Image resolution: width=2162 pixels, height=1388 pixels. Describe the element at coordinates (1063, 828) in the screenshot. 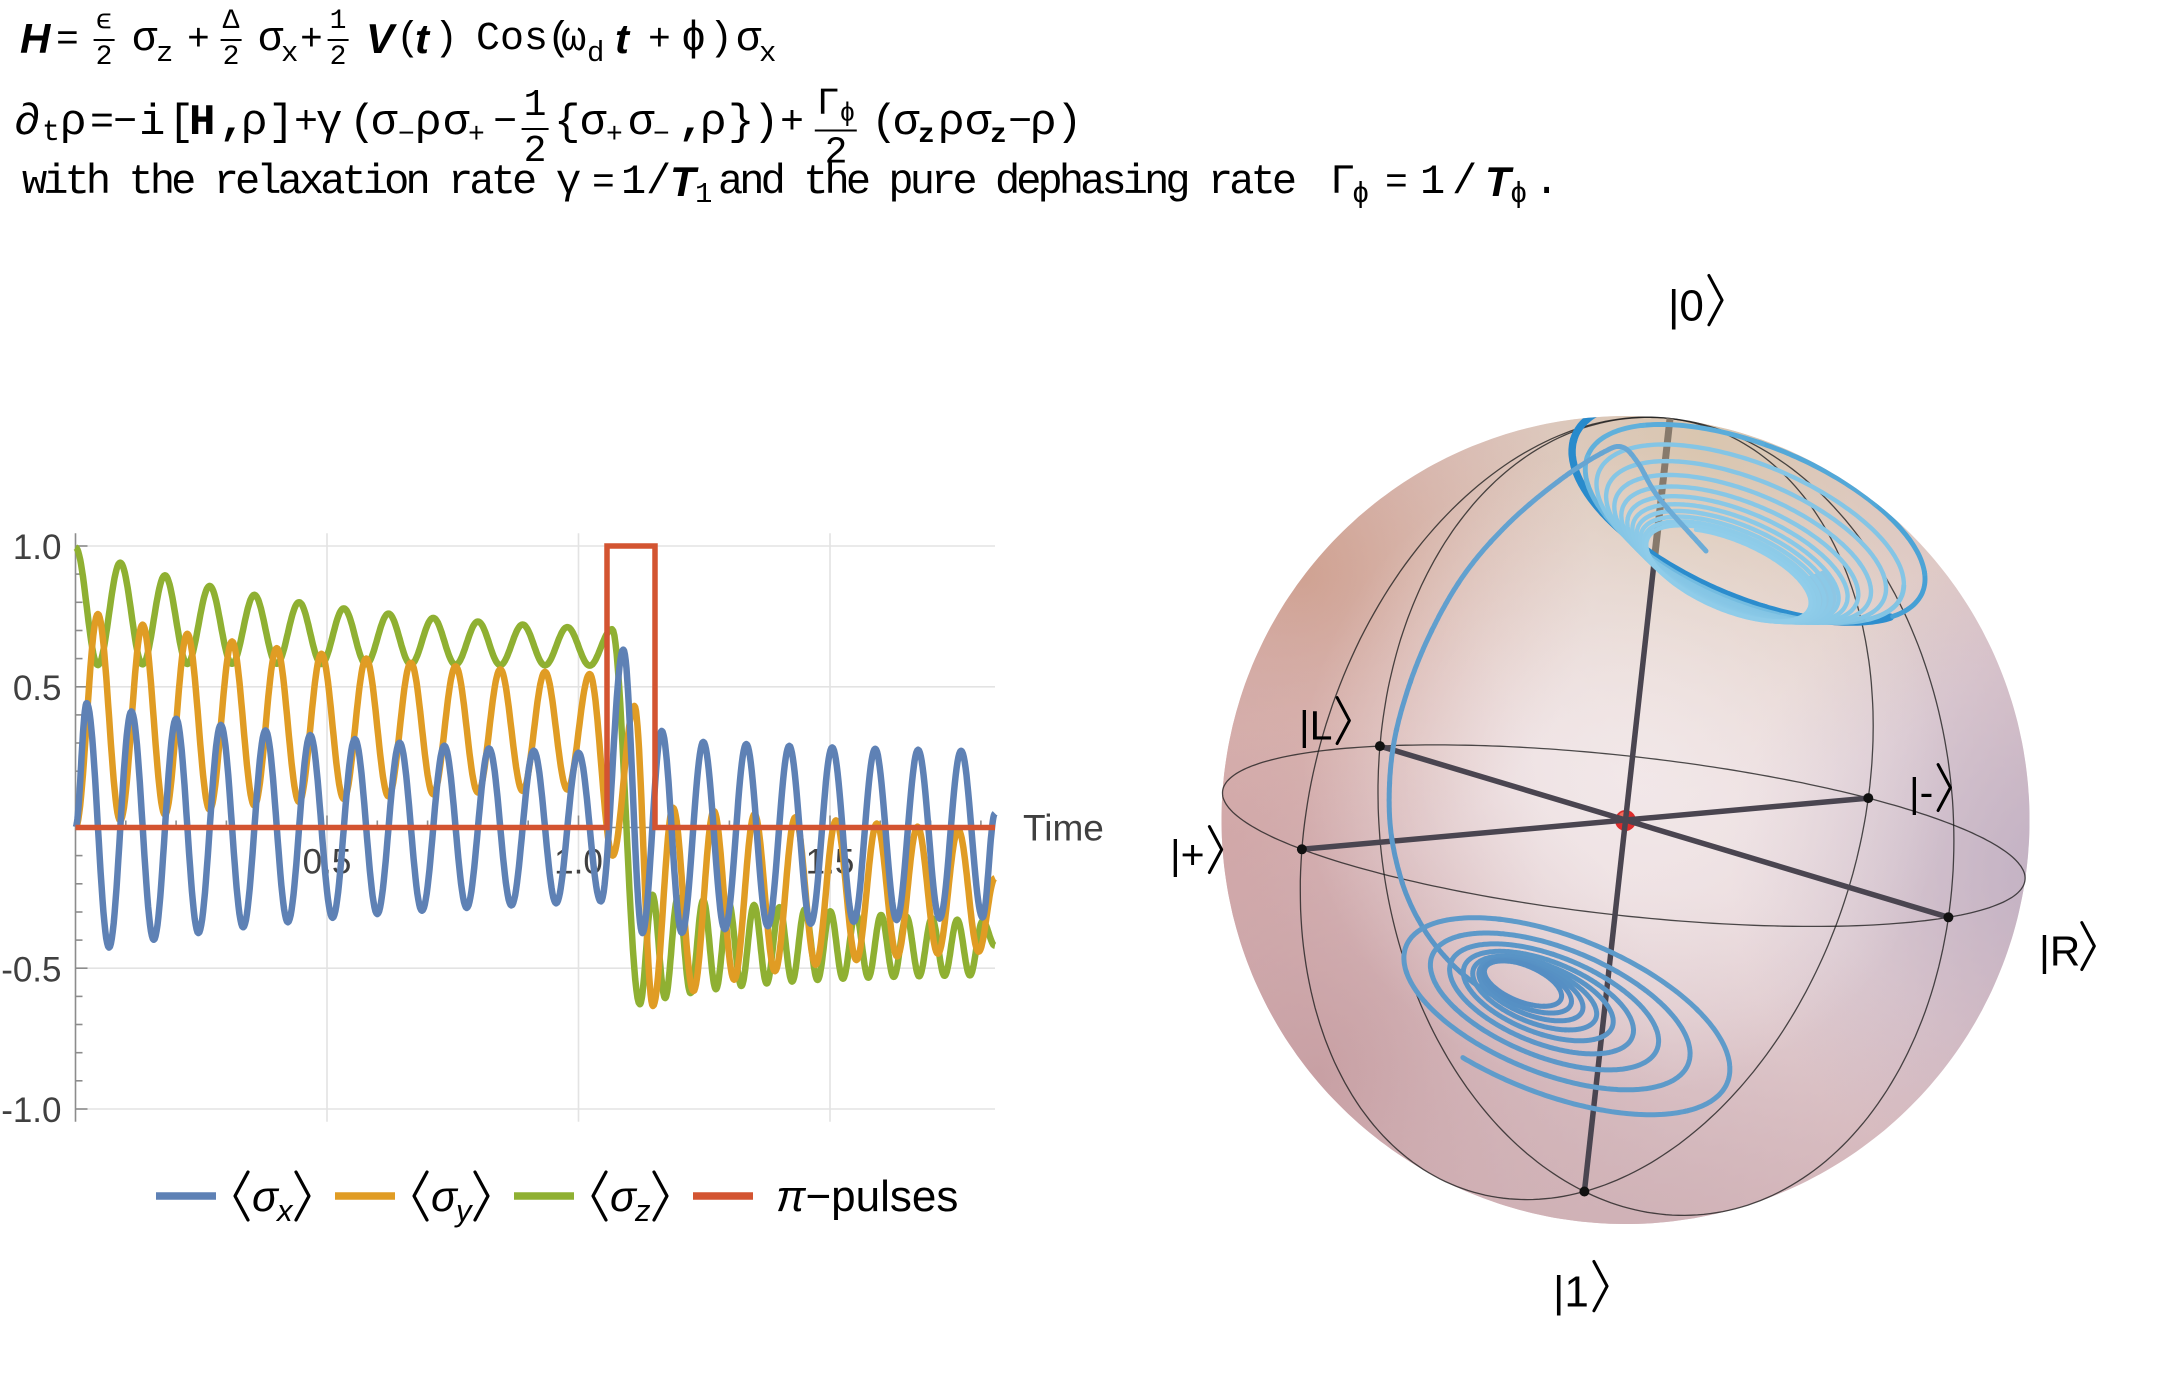

I see `svg-text: Time` at that location.